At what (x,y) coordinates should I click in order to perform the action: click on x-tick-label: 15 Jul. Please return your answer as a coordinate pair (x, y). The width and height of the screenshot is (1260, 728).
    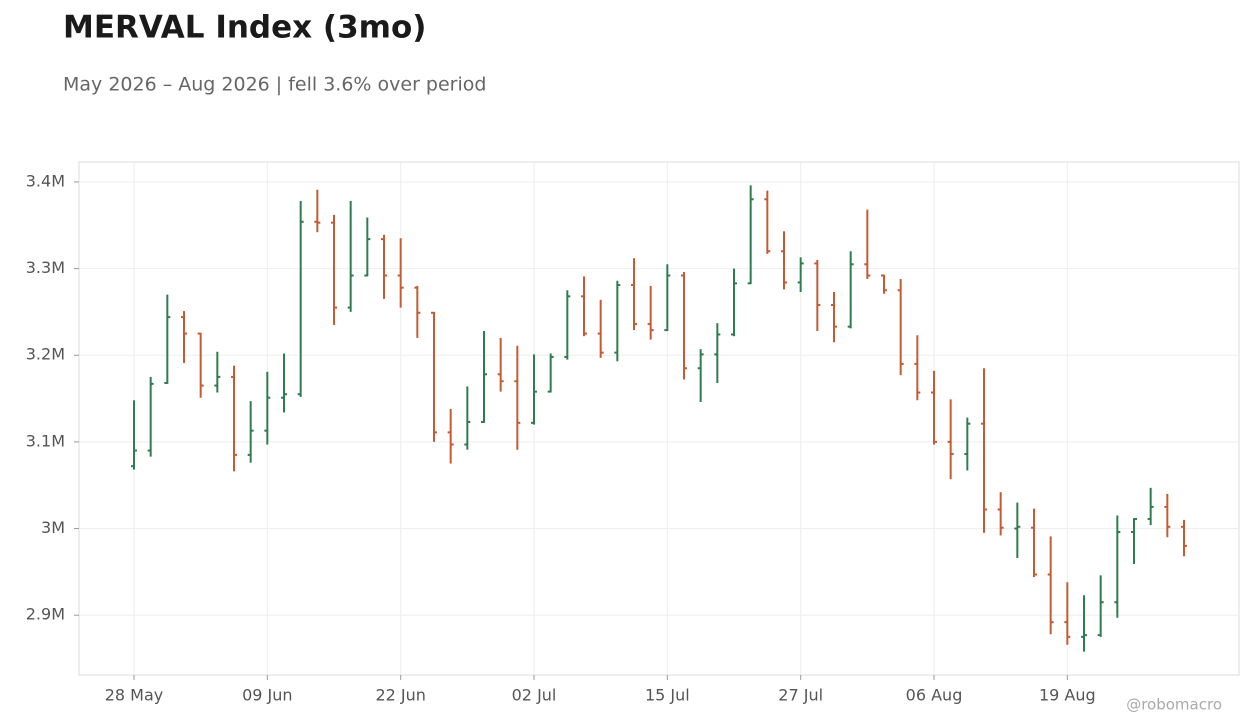
    Looking at the image, I should click on (667, 695).